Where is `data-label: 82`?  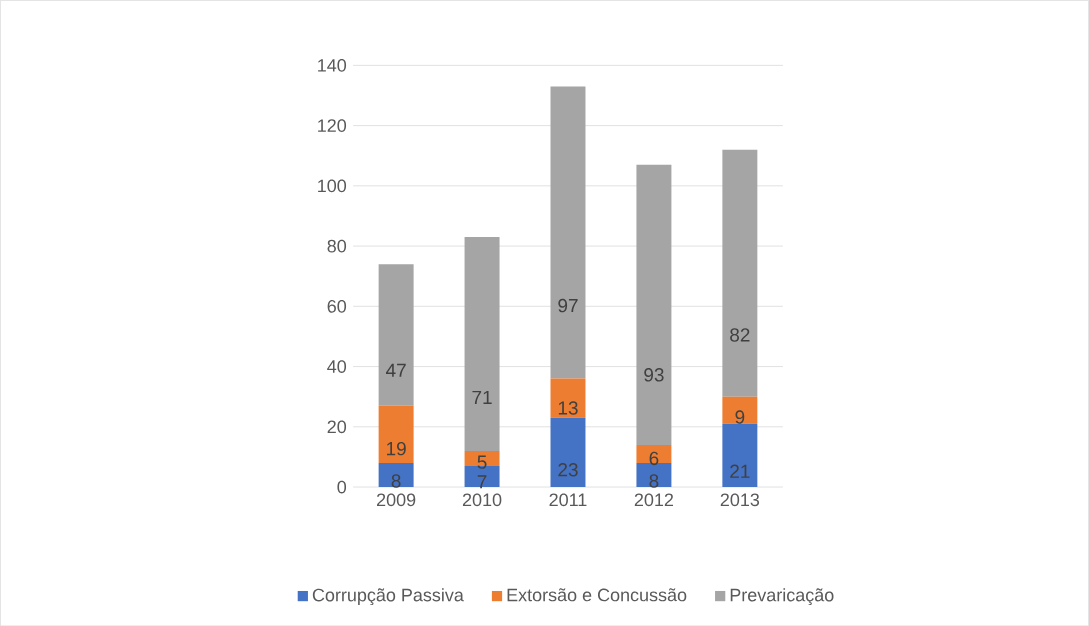
data-label: 82 is located at coordinates (740, 335).